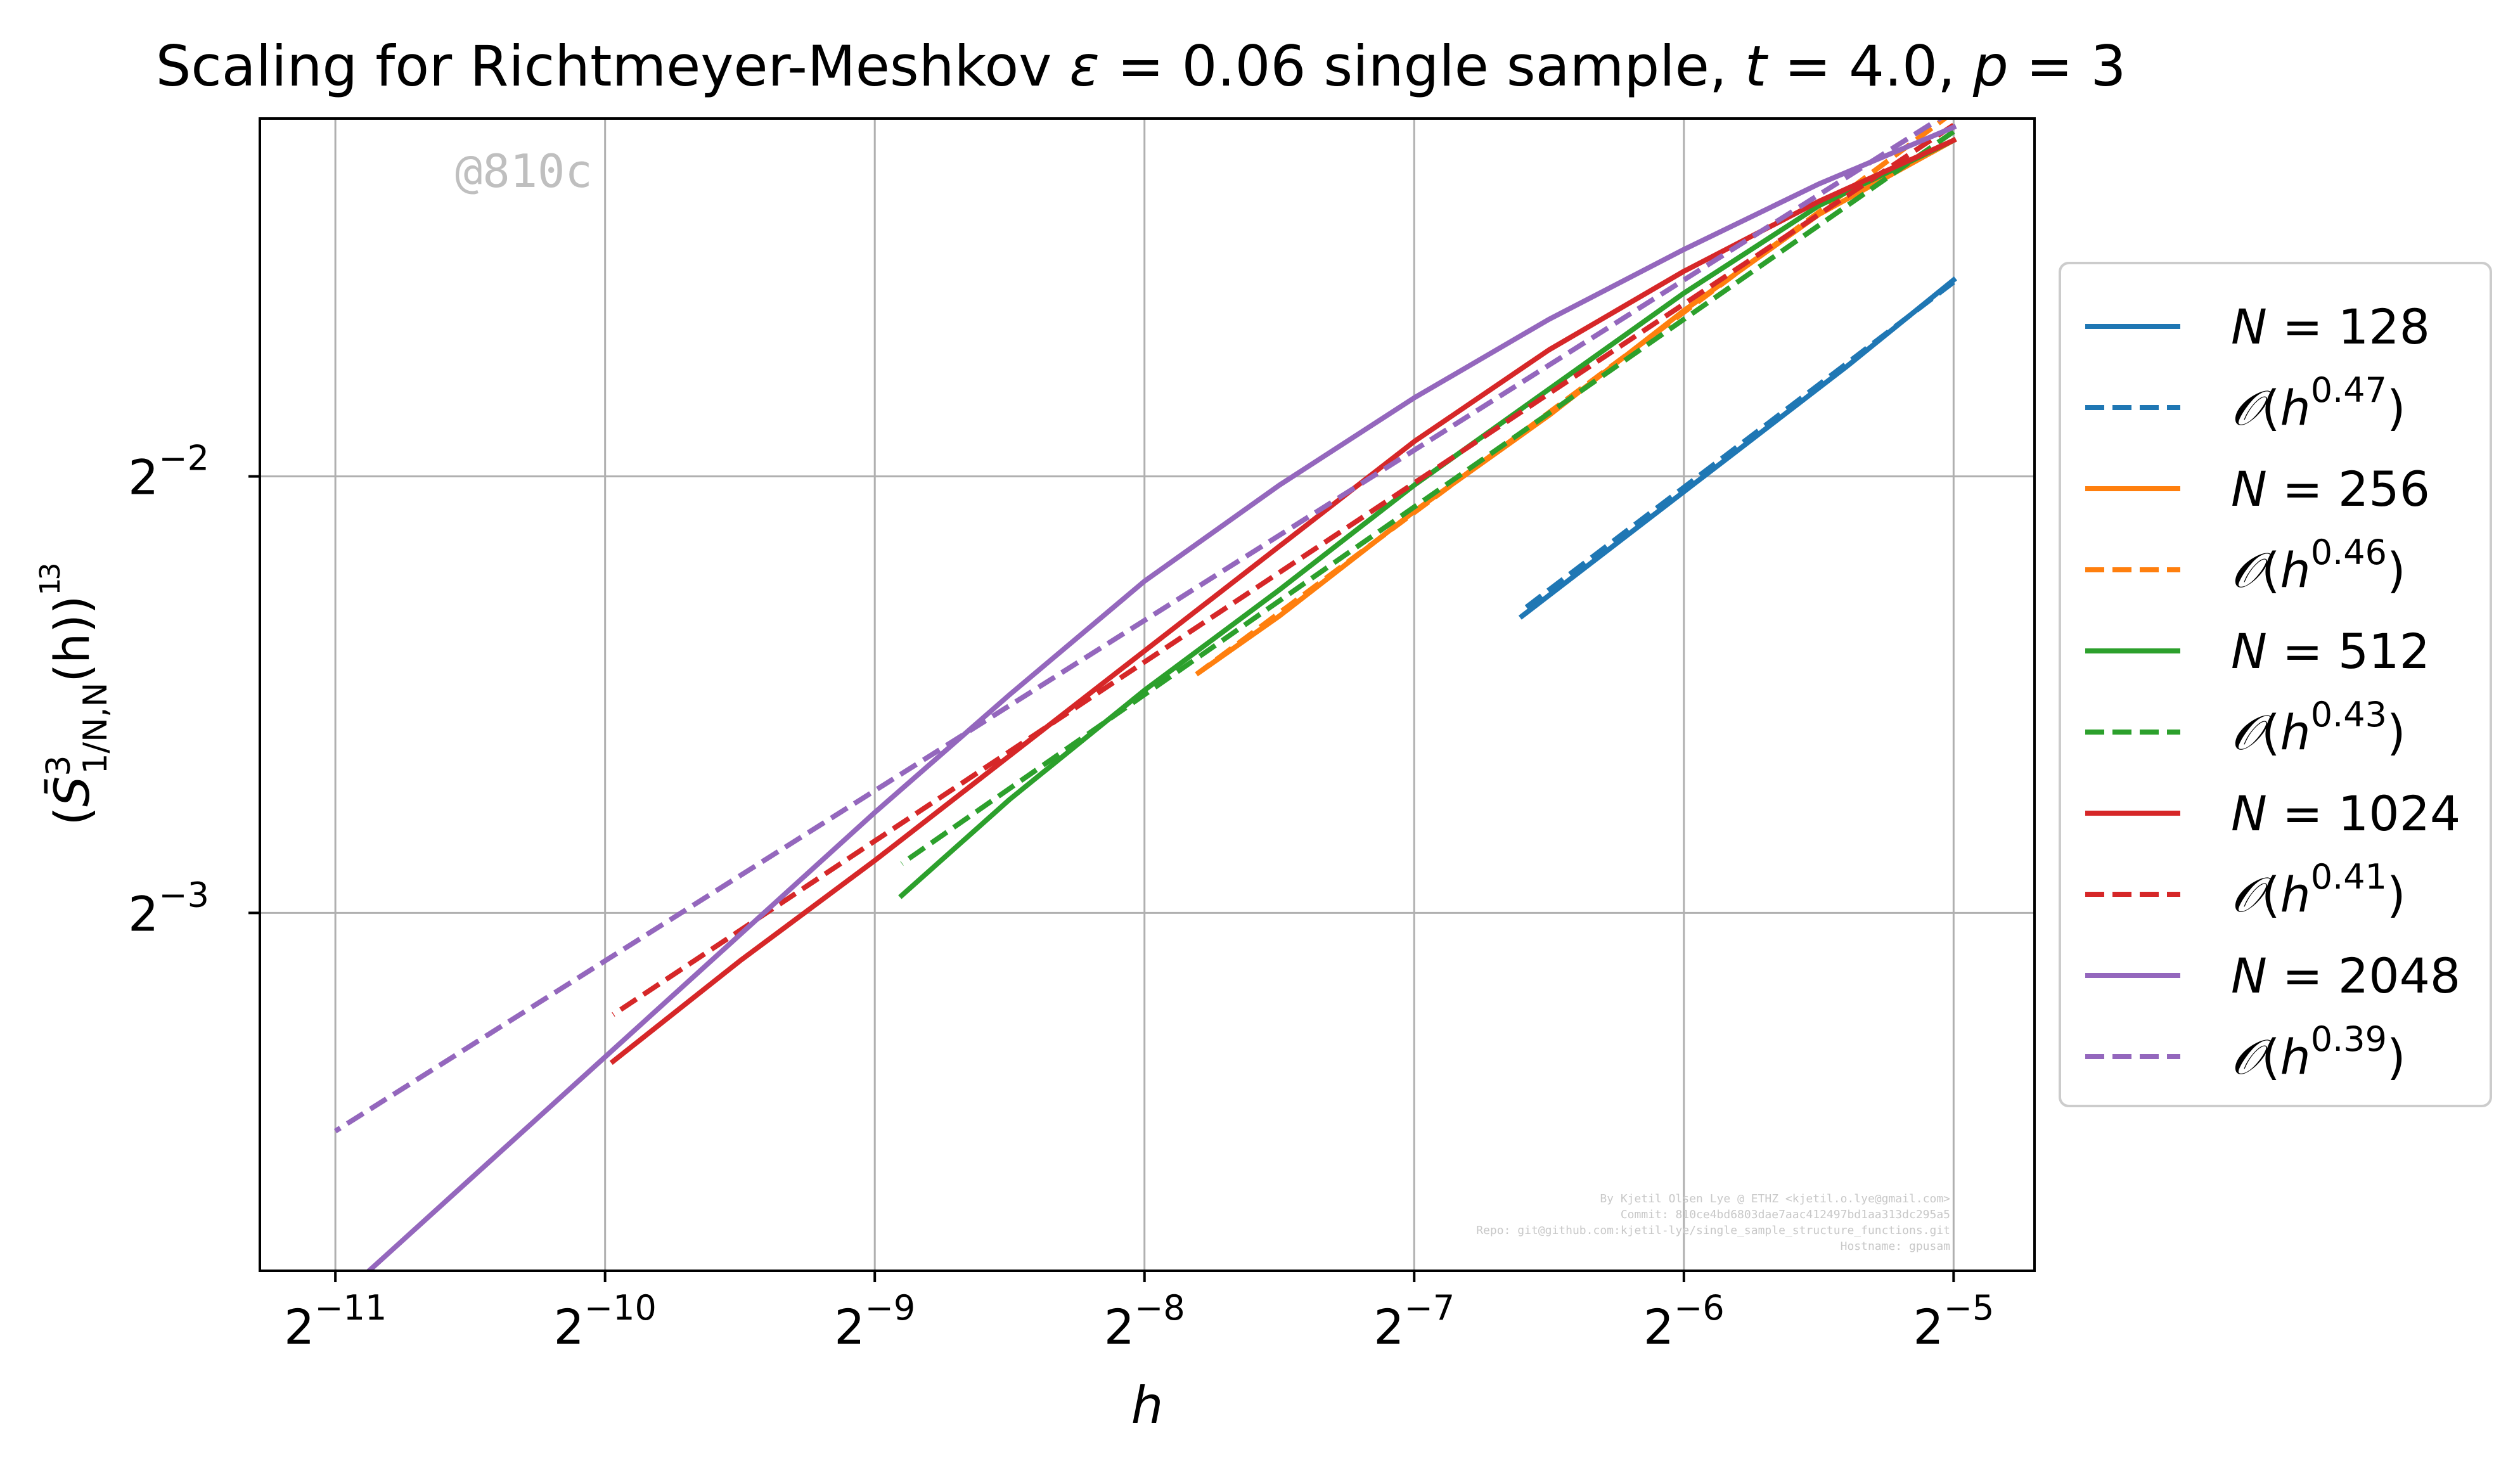  What do you see at coordinates (2330, 651) in the screenshot?
I see `legend-label-4: N = 512` at bounding box center [2330, 651].